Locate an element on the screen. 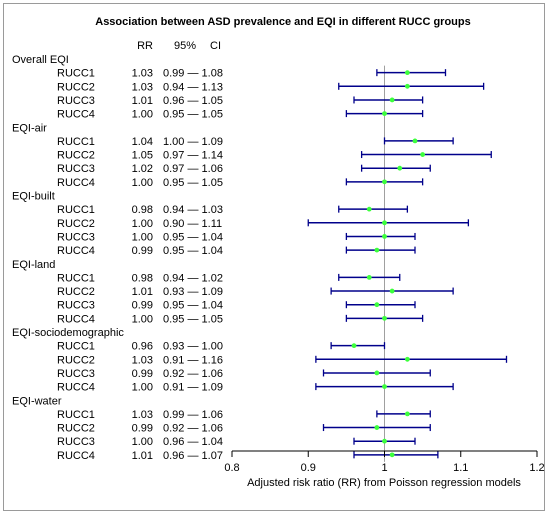 The width and height of the screenshot is (550, 516). ci-value: 0.99 — 1.08 is located at coordinates (193, 74).